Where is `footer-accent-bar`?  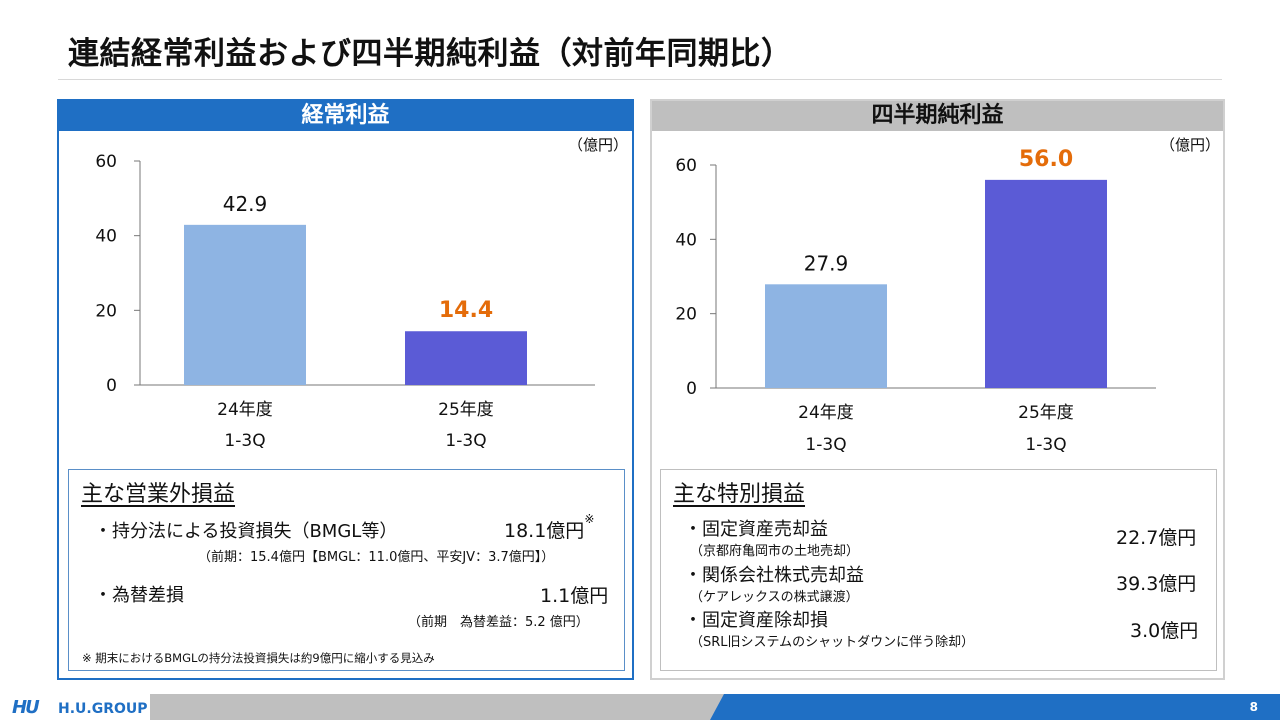
footer-accent-bar is located at coordinates (995, 707).